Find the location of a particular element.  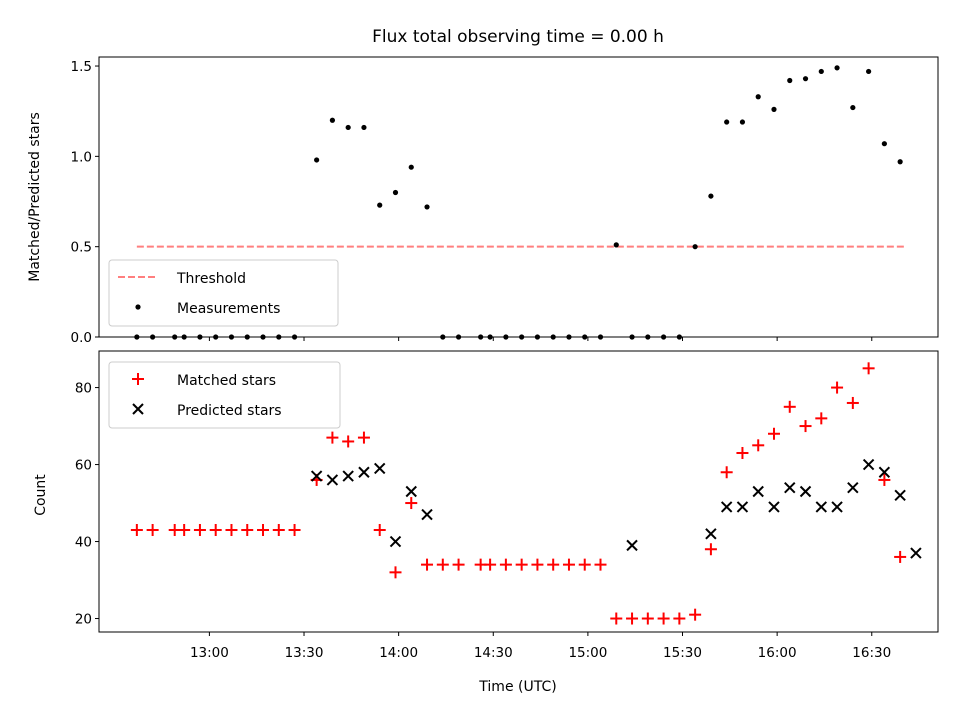

legend-measurements-label: Measurements is located at coordinates (228, 309).